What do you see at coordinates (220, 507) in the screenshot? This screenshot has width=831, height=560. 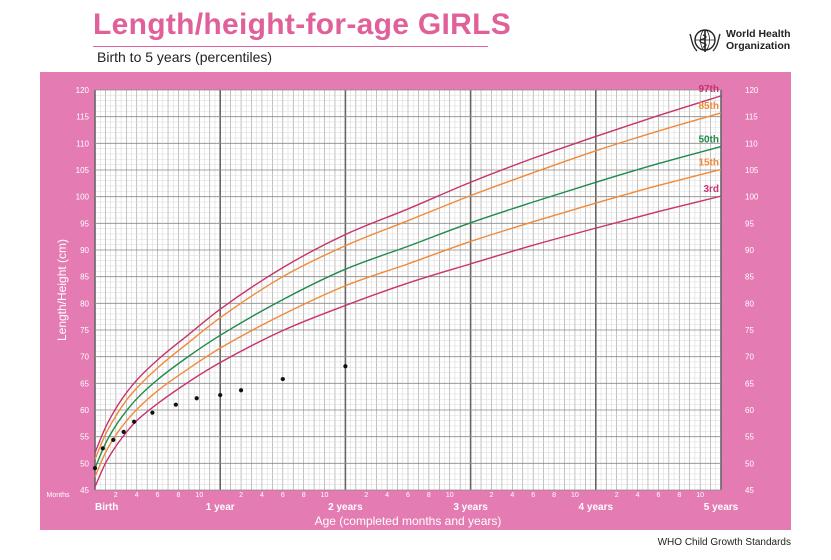 I see `x-year-label: 1 year` at bounding box center [220, 507].